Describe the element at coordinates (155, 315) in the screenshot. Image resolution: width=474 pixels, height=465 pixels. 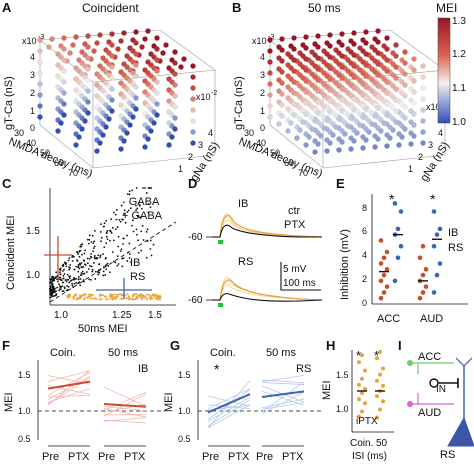
I see `x-tick: 1.5` at that location.